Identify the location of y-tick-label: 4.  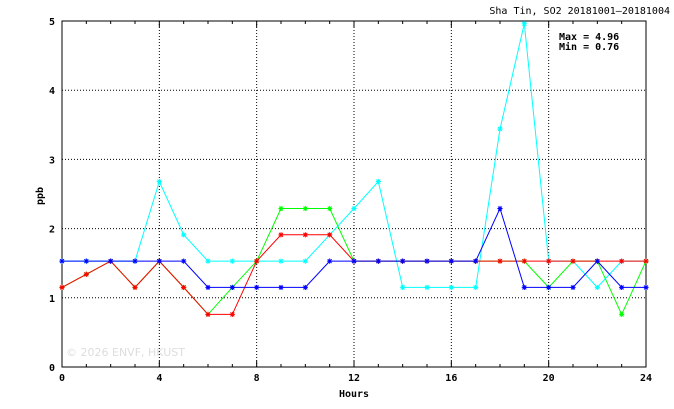
(52, 91).